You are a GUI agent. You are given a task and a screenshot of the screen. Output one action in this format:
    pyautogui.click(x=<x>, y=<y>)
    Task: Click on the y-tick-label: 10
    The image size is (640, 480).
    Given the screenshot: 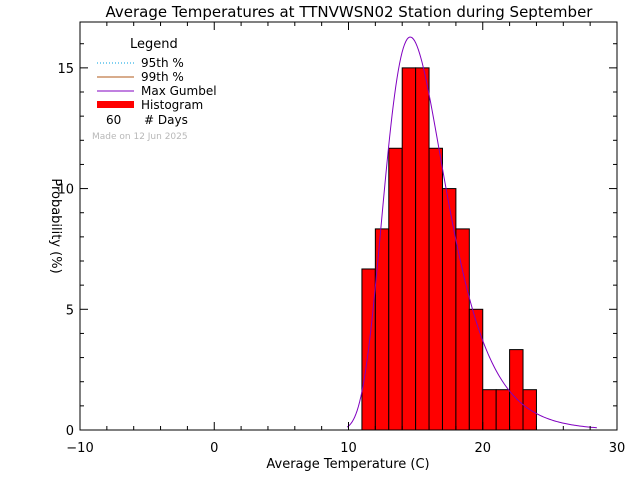 What is the action you would take?
    pyautogui.click(x=65, y=190)
    